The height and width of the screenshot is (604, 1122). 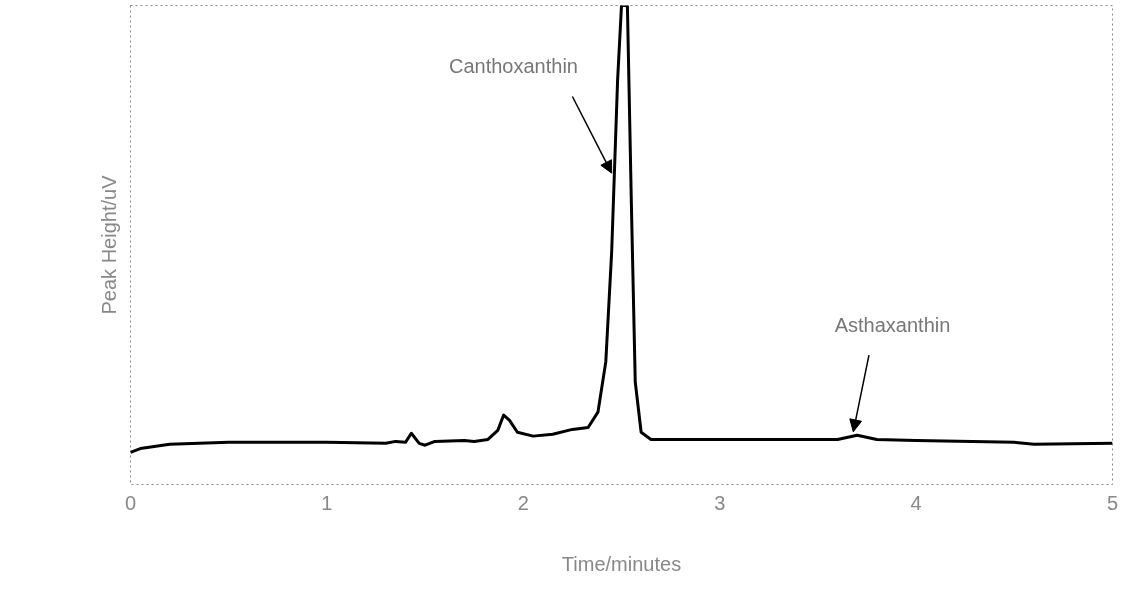 I want to click on x-tick-label: 1, so click(x=327, y=502).